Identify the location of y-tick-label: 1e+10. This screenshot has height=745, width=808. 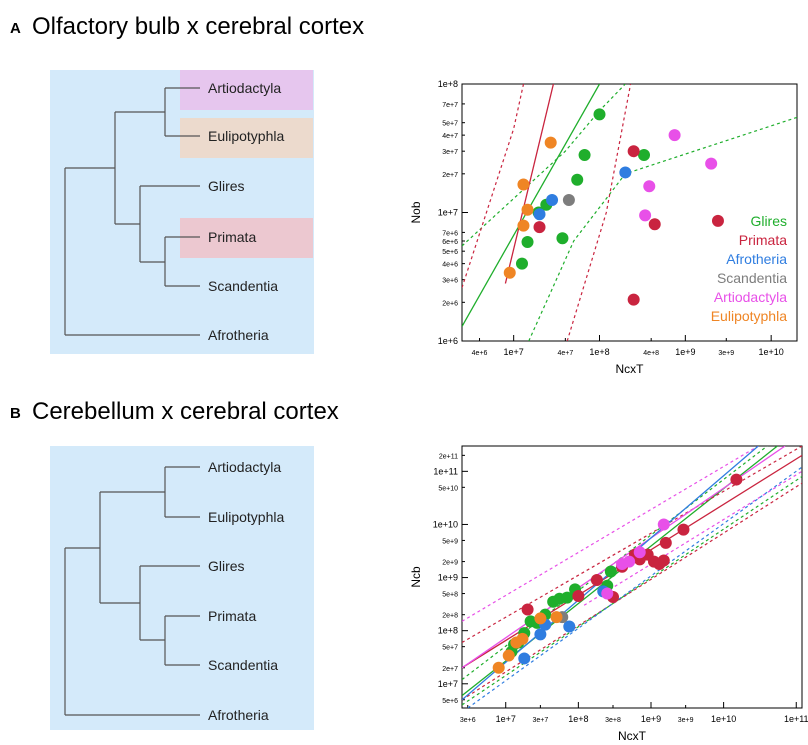
(445, 524).